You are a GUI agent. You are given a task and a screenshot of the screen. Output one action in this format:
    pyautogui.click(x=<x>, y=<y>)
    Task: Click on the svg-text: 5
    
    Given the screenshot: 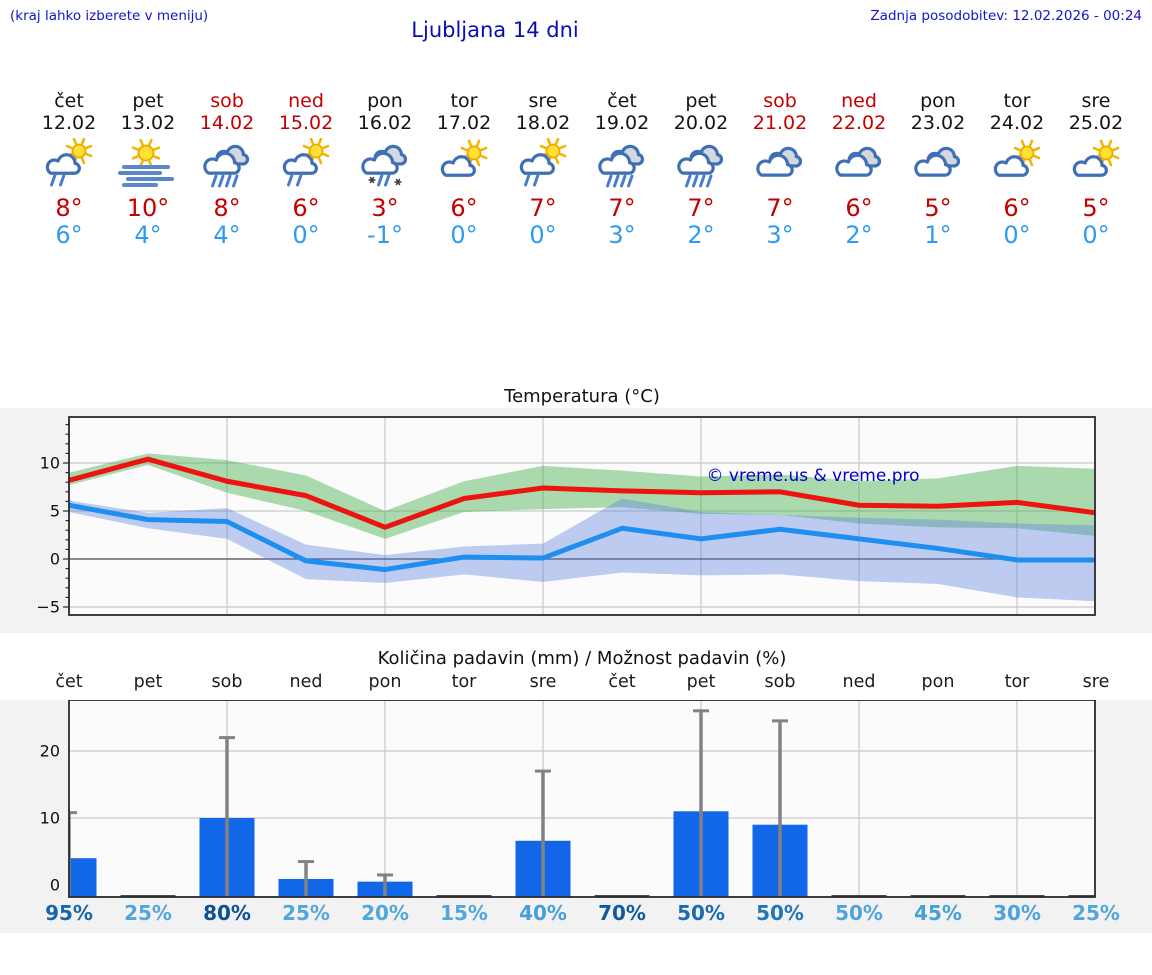 What is the action you would take?
    pyautogui.click(x=55, y=511)
    